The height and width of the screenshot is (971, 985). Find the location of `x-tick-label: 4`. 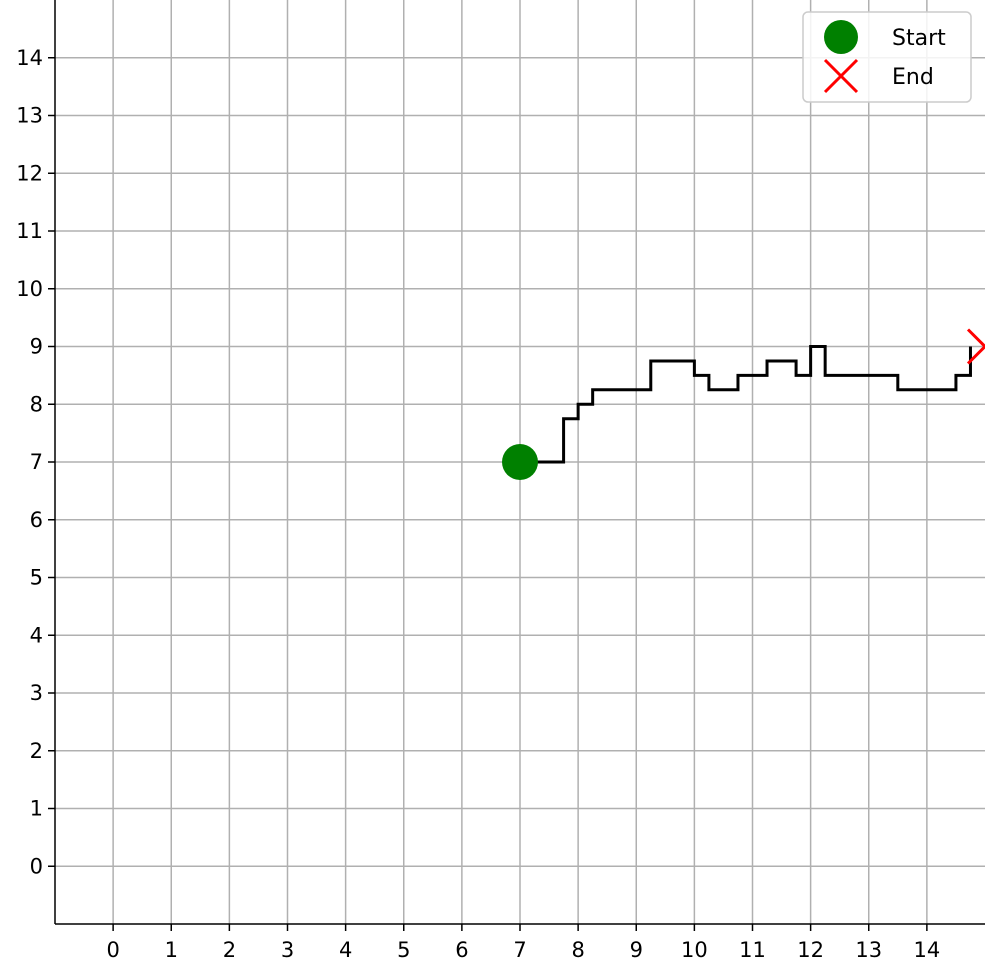

x-tick-label: 4 is located at coordinates (345, 950).